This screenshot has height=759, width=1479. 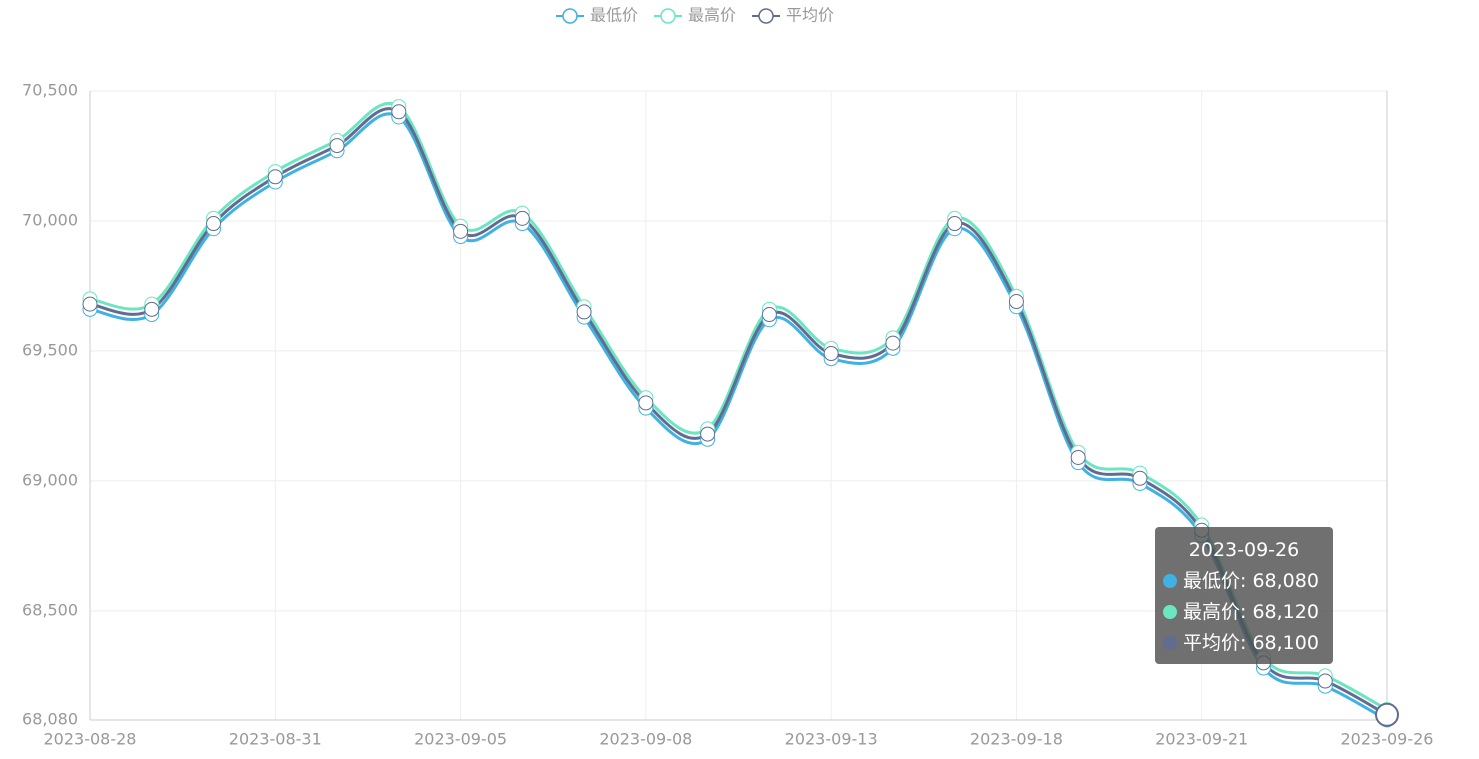 What do you see at coordinates (1251, 581) in the screenshot?
I see `tooltip-text: 最低价: 68,080` at bounding box center [1251, 581].